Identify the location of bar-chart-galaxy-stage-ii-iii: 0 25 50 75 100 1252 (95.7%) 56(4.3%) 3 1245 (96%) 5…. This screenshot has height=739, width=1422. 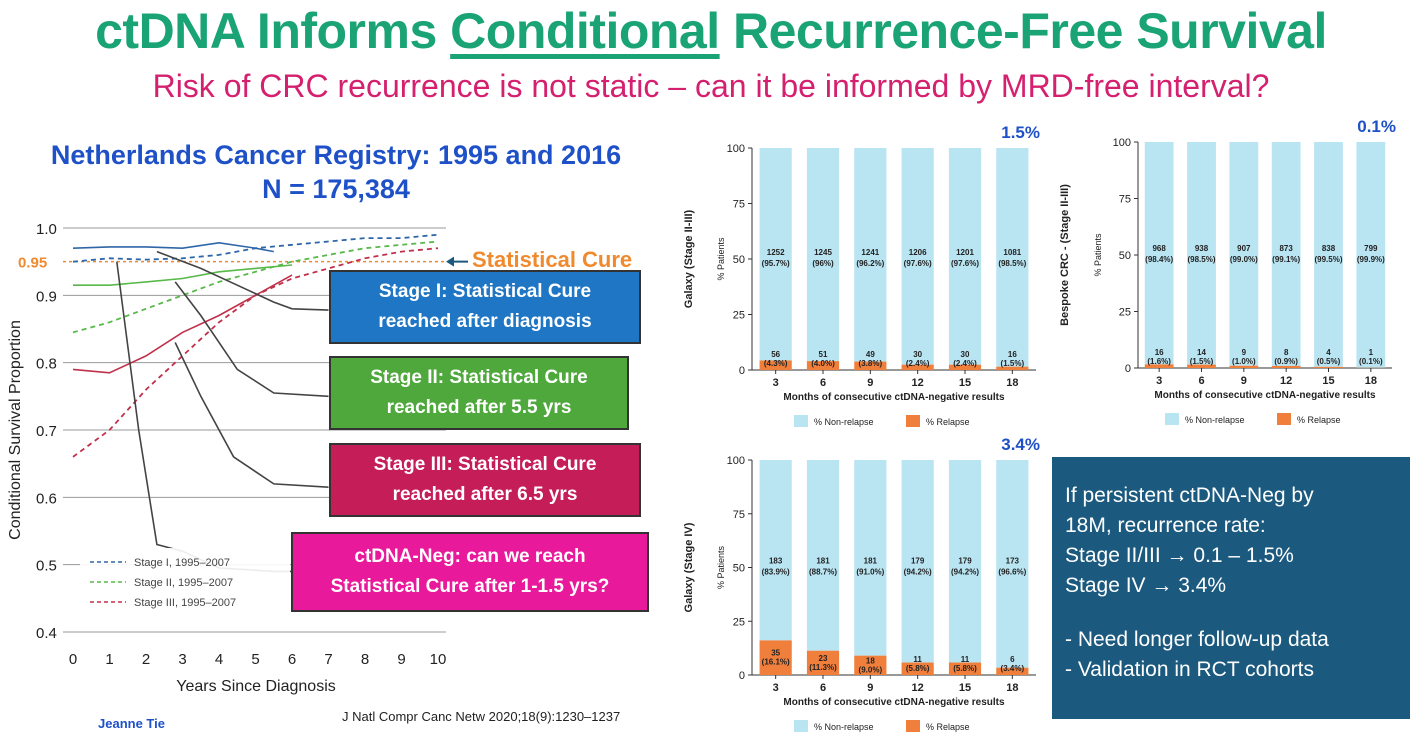
(861, 275).